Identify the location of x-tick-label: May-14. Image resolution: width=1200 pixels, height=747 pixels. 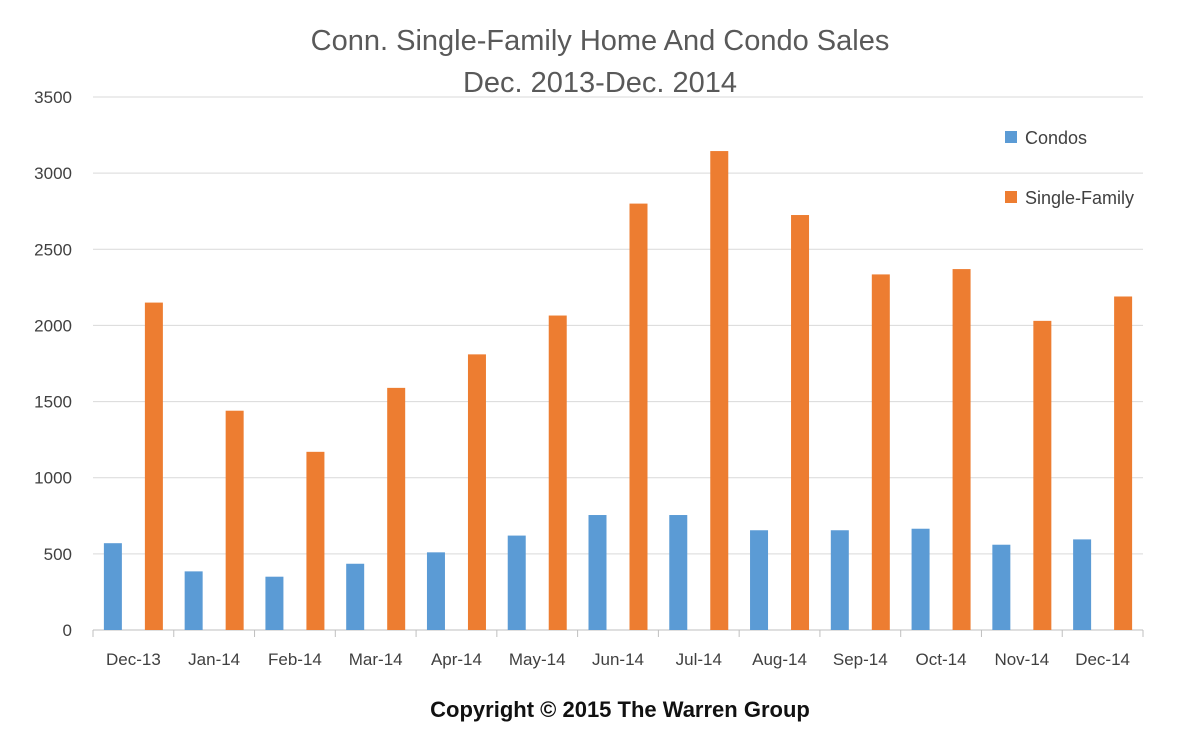
(537, 659).